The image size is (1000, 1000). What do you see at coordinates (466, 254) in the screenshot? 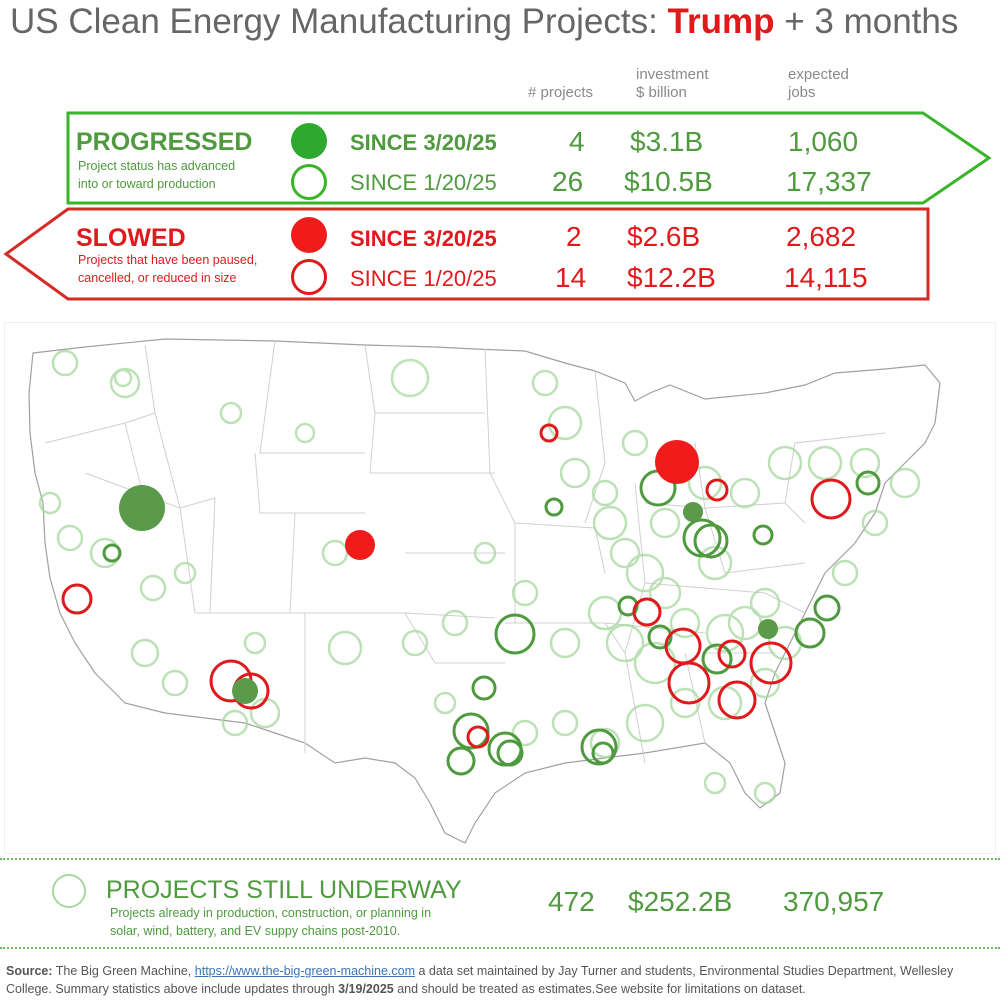
I see `slowed-arrow-frame` at bounding box center [466, 254].